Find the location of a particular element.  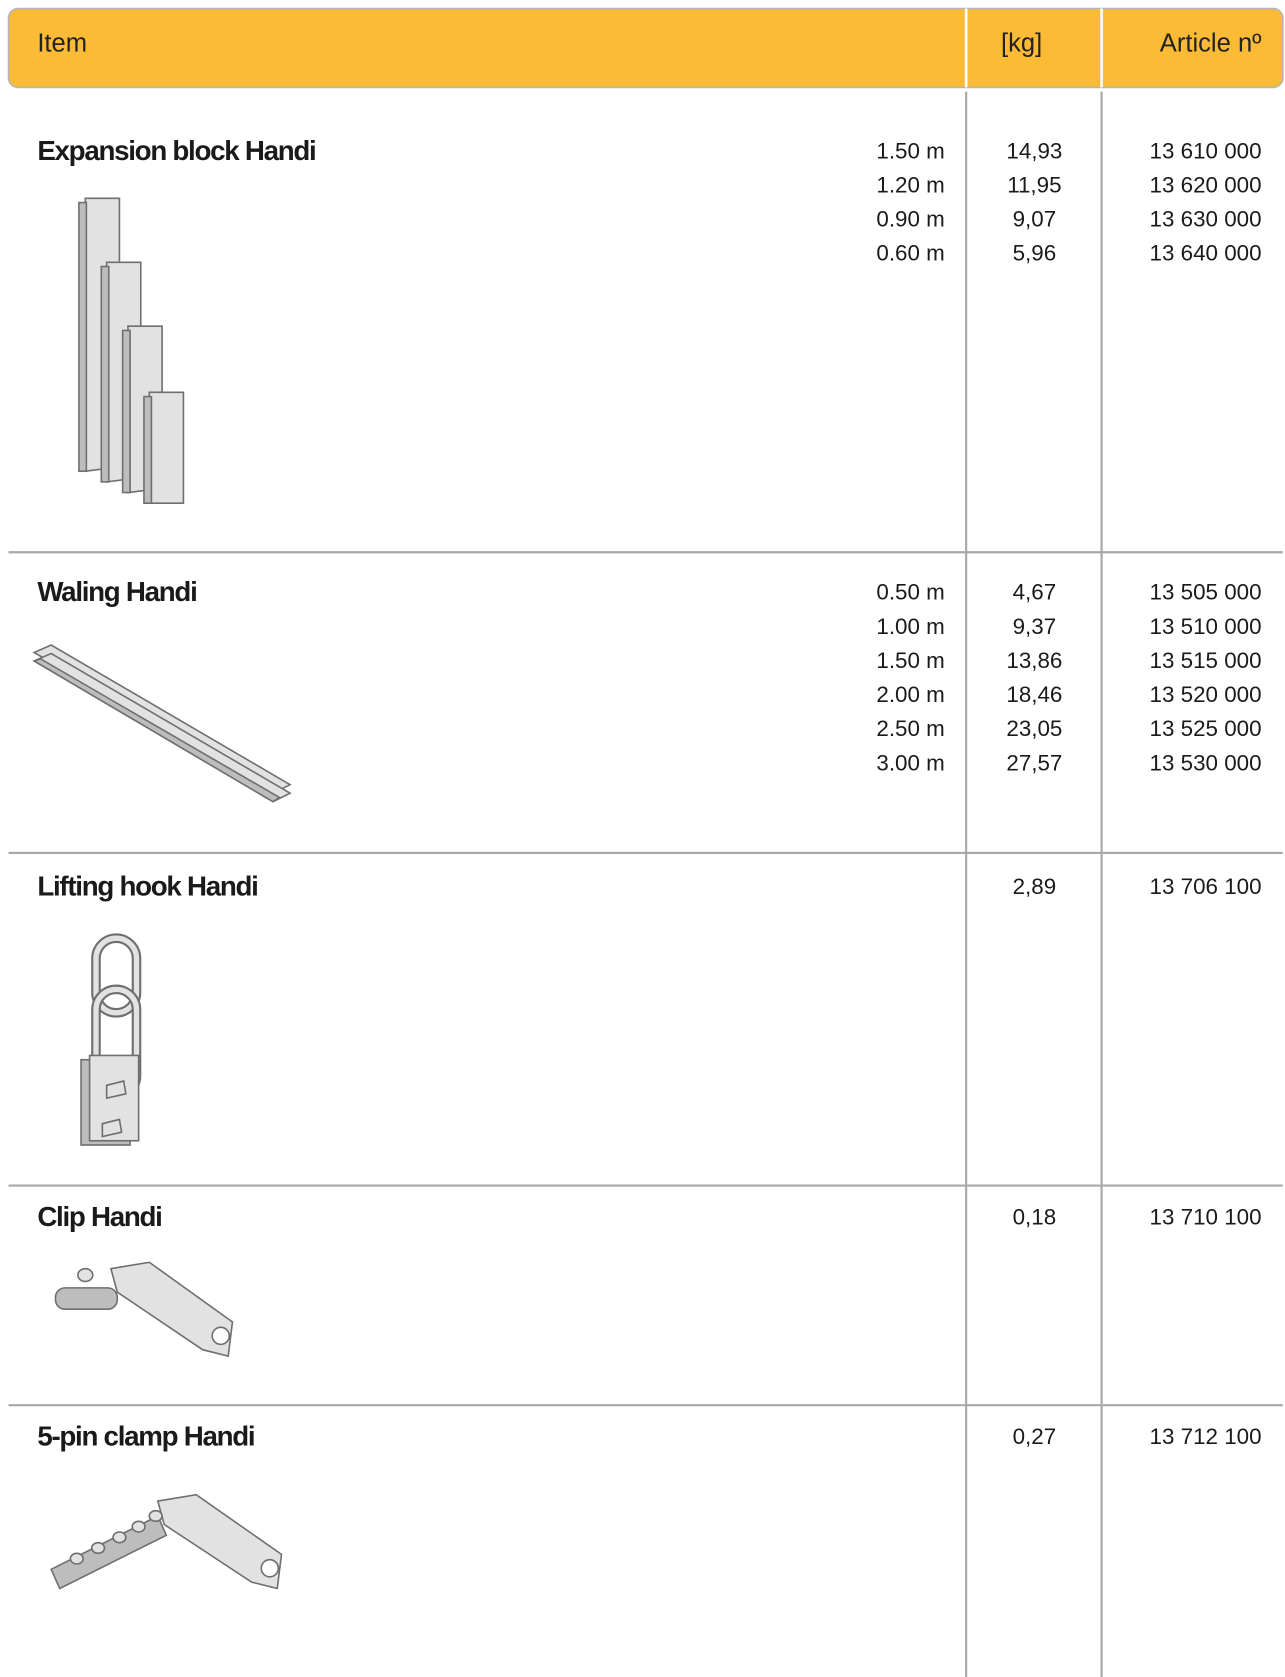

item-name: Clip Handi is located at coordinates (99, 1216).